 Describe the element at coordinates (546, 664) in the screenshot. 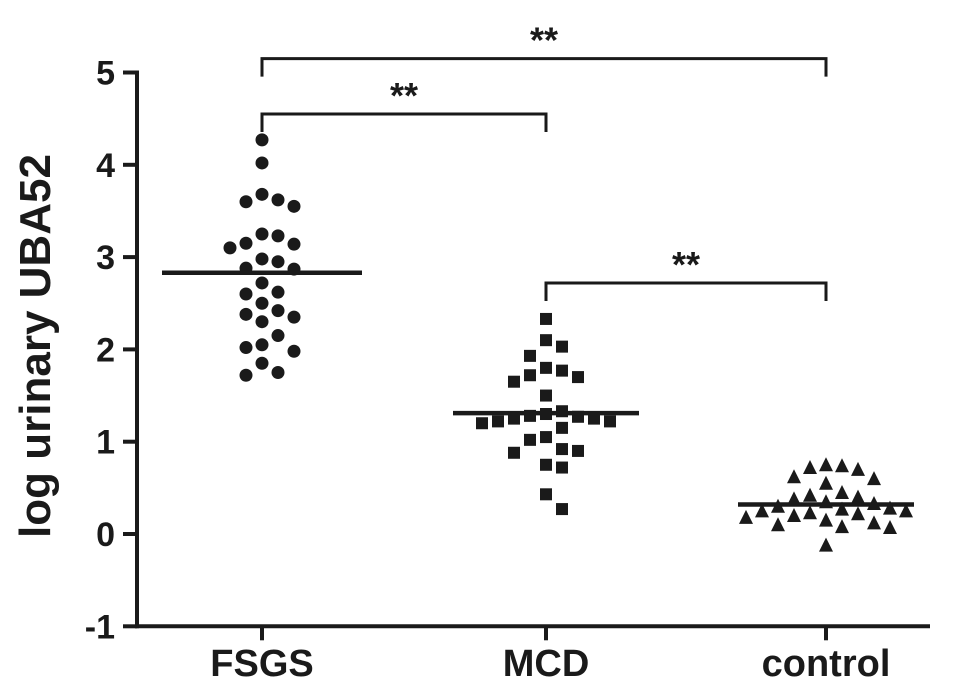

I see `x-category-label: MCD` at that location.